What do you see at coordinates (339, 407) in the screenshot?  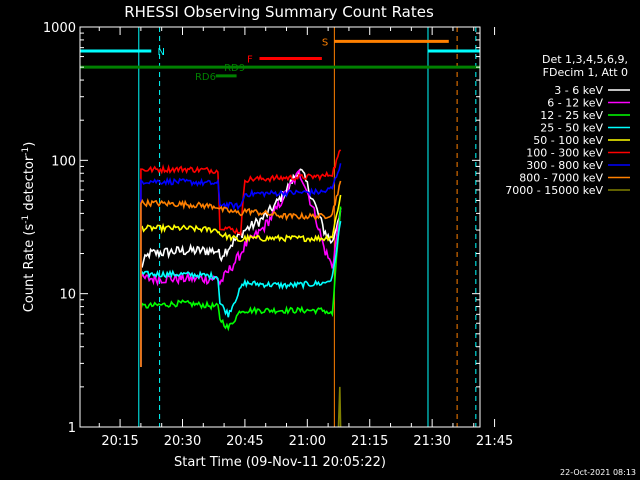 I see `series-line-7000-15000keV` at bounding box center [339, 407].